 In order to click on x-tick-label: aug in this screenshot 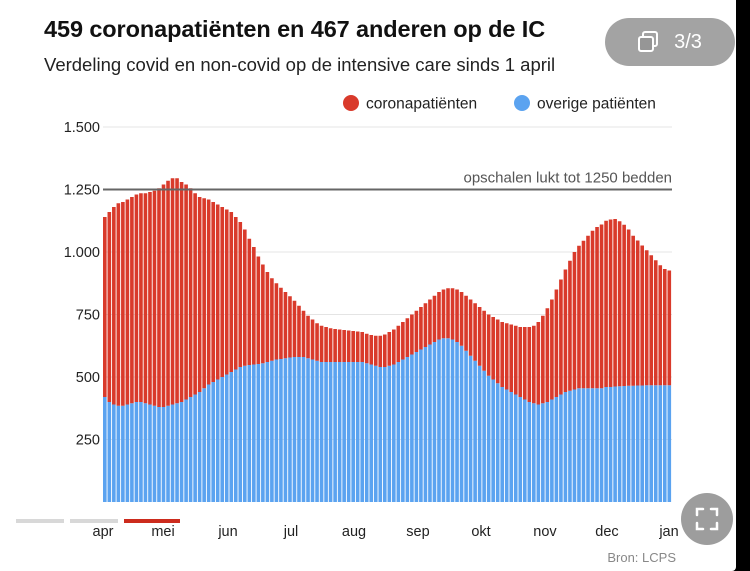, I will do `click(354, 532)`.